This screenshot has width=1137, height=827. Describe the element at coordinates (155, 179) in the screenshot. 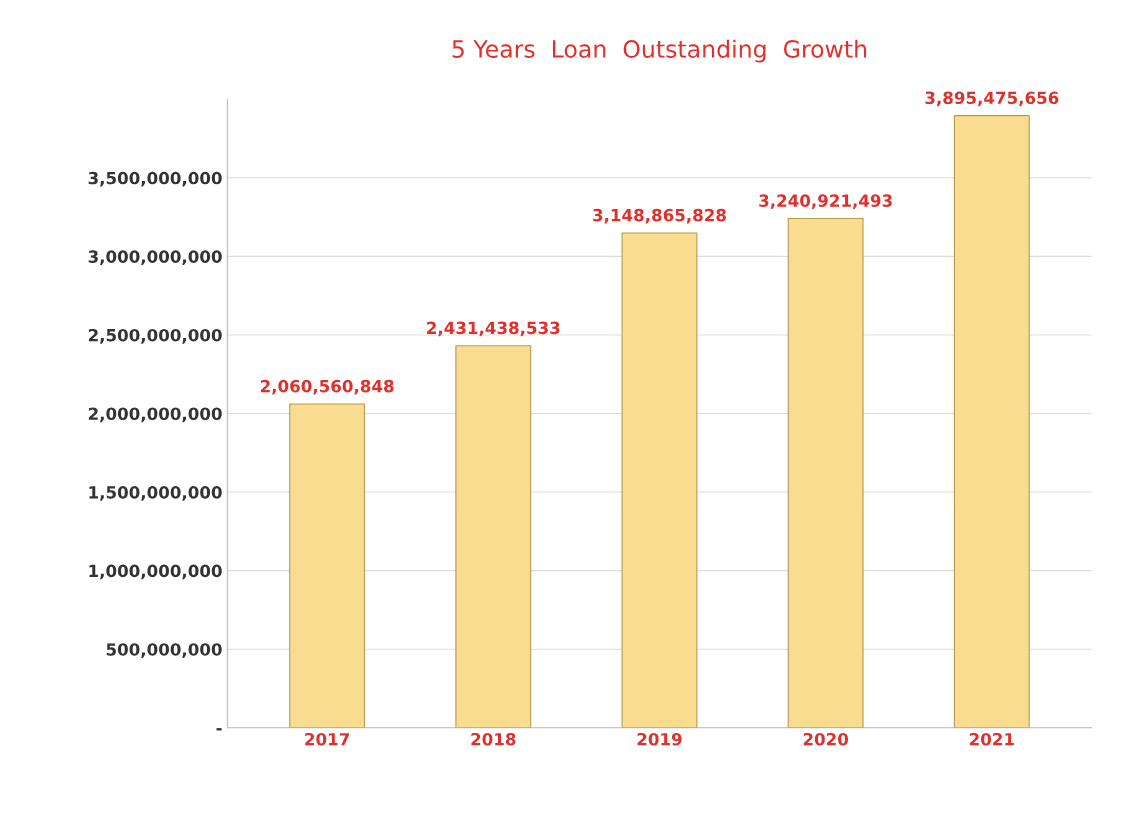

I see `y-tick-label: 3,500,000,000` at that location.